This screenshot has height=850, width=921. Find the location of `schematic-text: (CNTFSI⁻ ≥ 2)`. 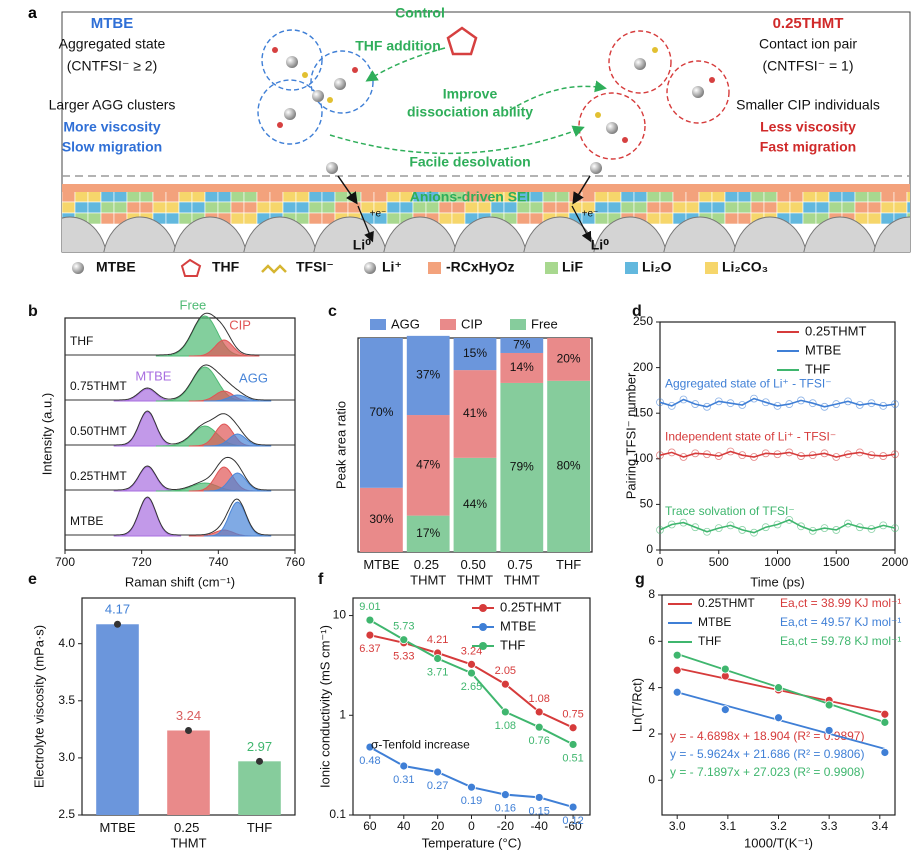

schematic-text: (CNTFSI⁻ ≥ 2) is located at coordinates (112, 66).